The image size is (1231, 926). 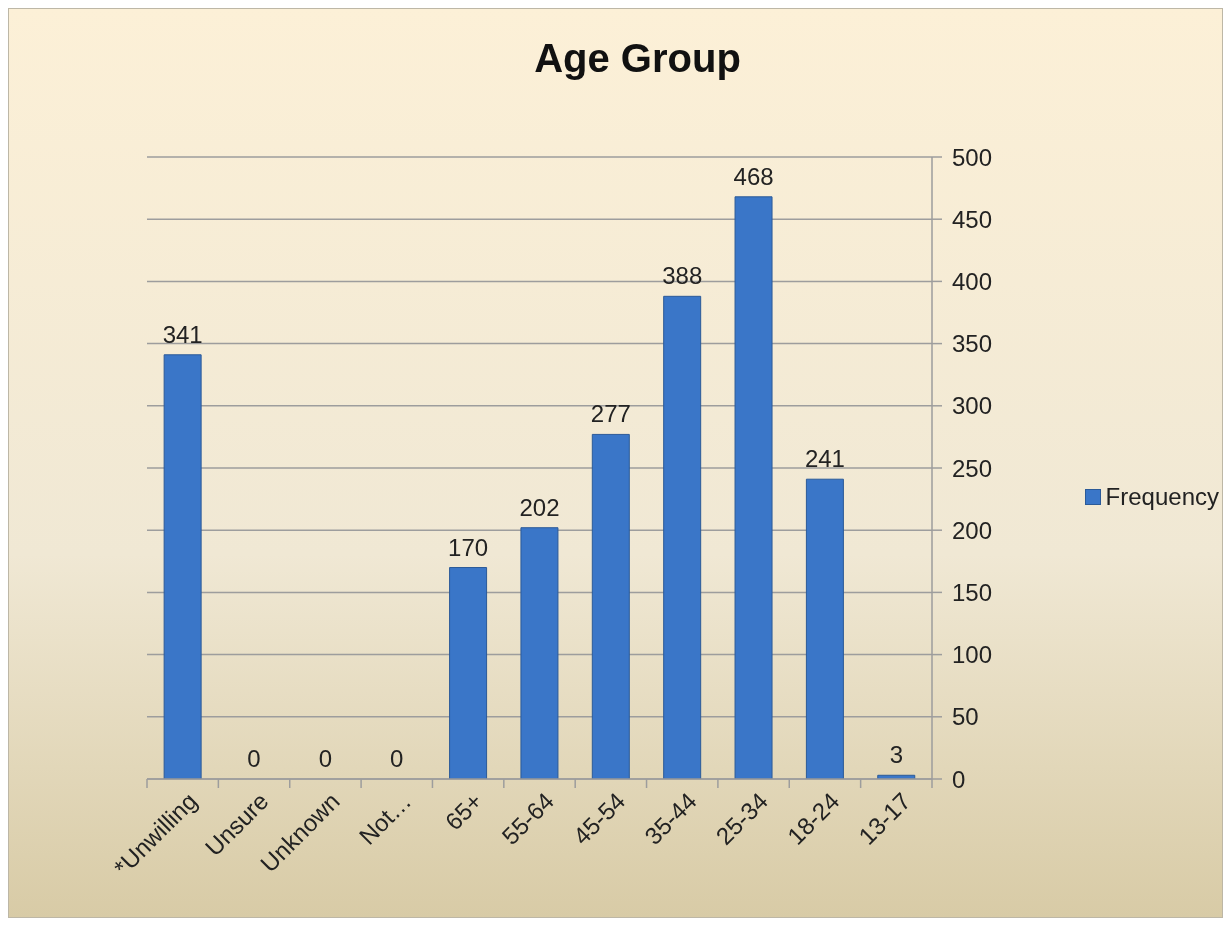 I want to click on y-tick-label: 50, so click(x=965, y=717).